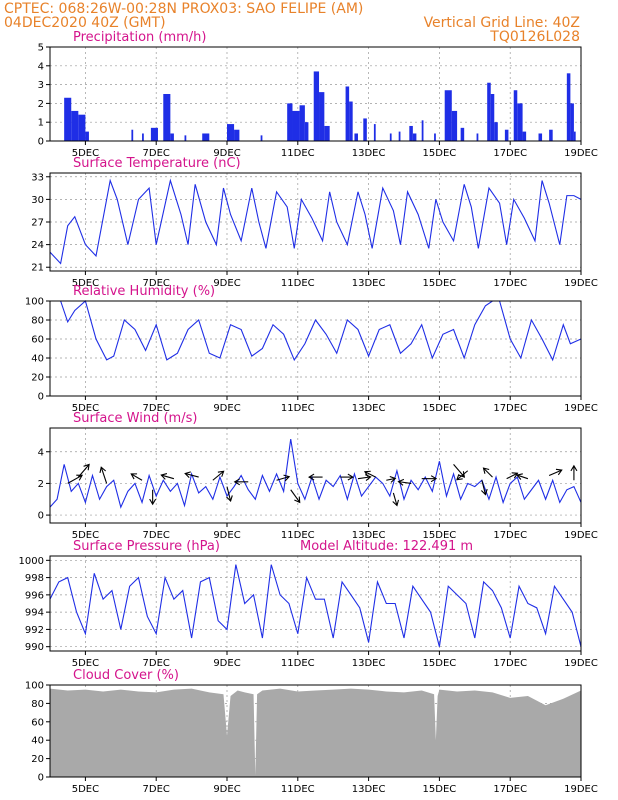  I want to click on y-tick-label: 2, so click(41, 484).